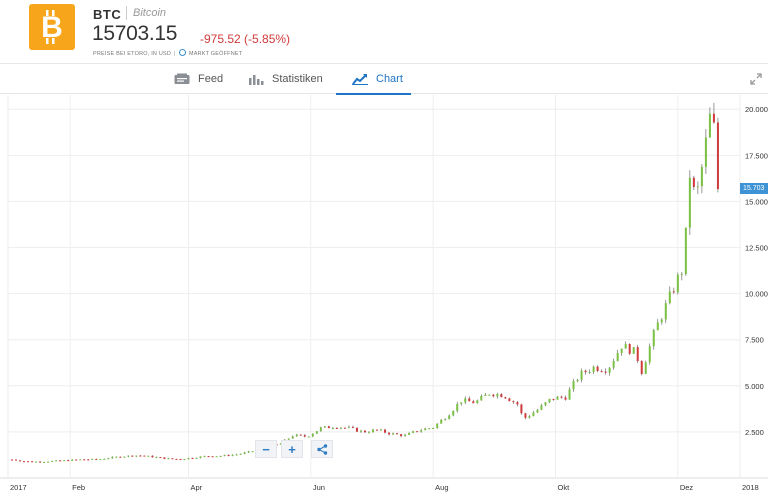 The height and width of the screenshot is (499, 768). I want to click on x-tick-label: 2017, so click(18, 487).